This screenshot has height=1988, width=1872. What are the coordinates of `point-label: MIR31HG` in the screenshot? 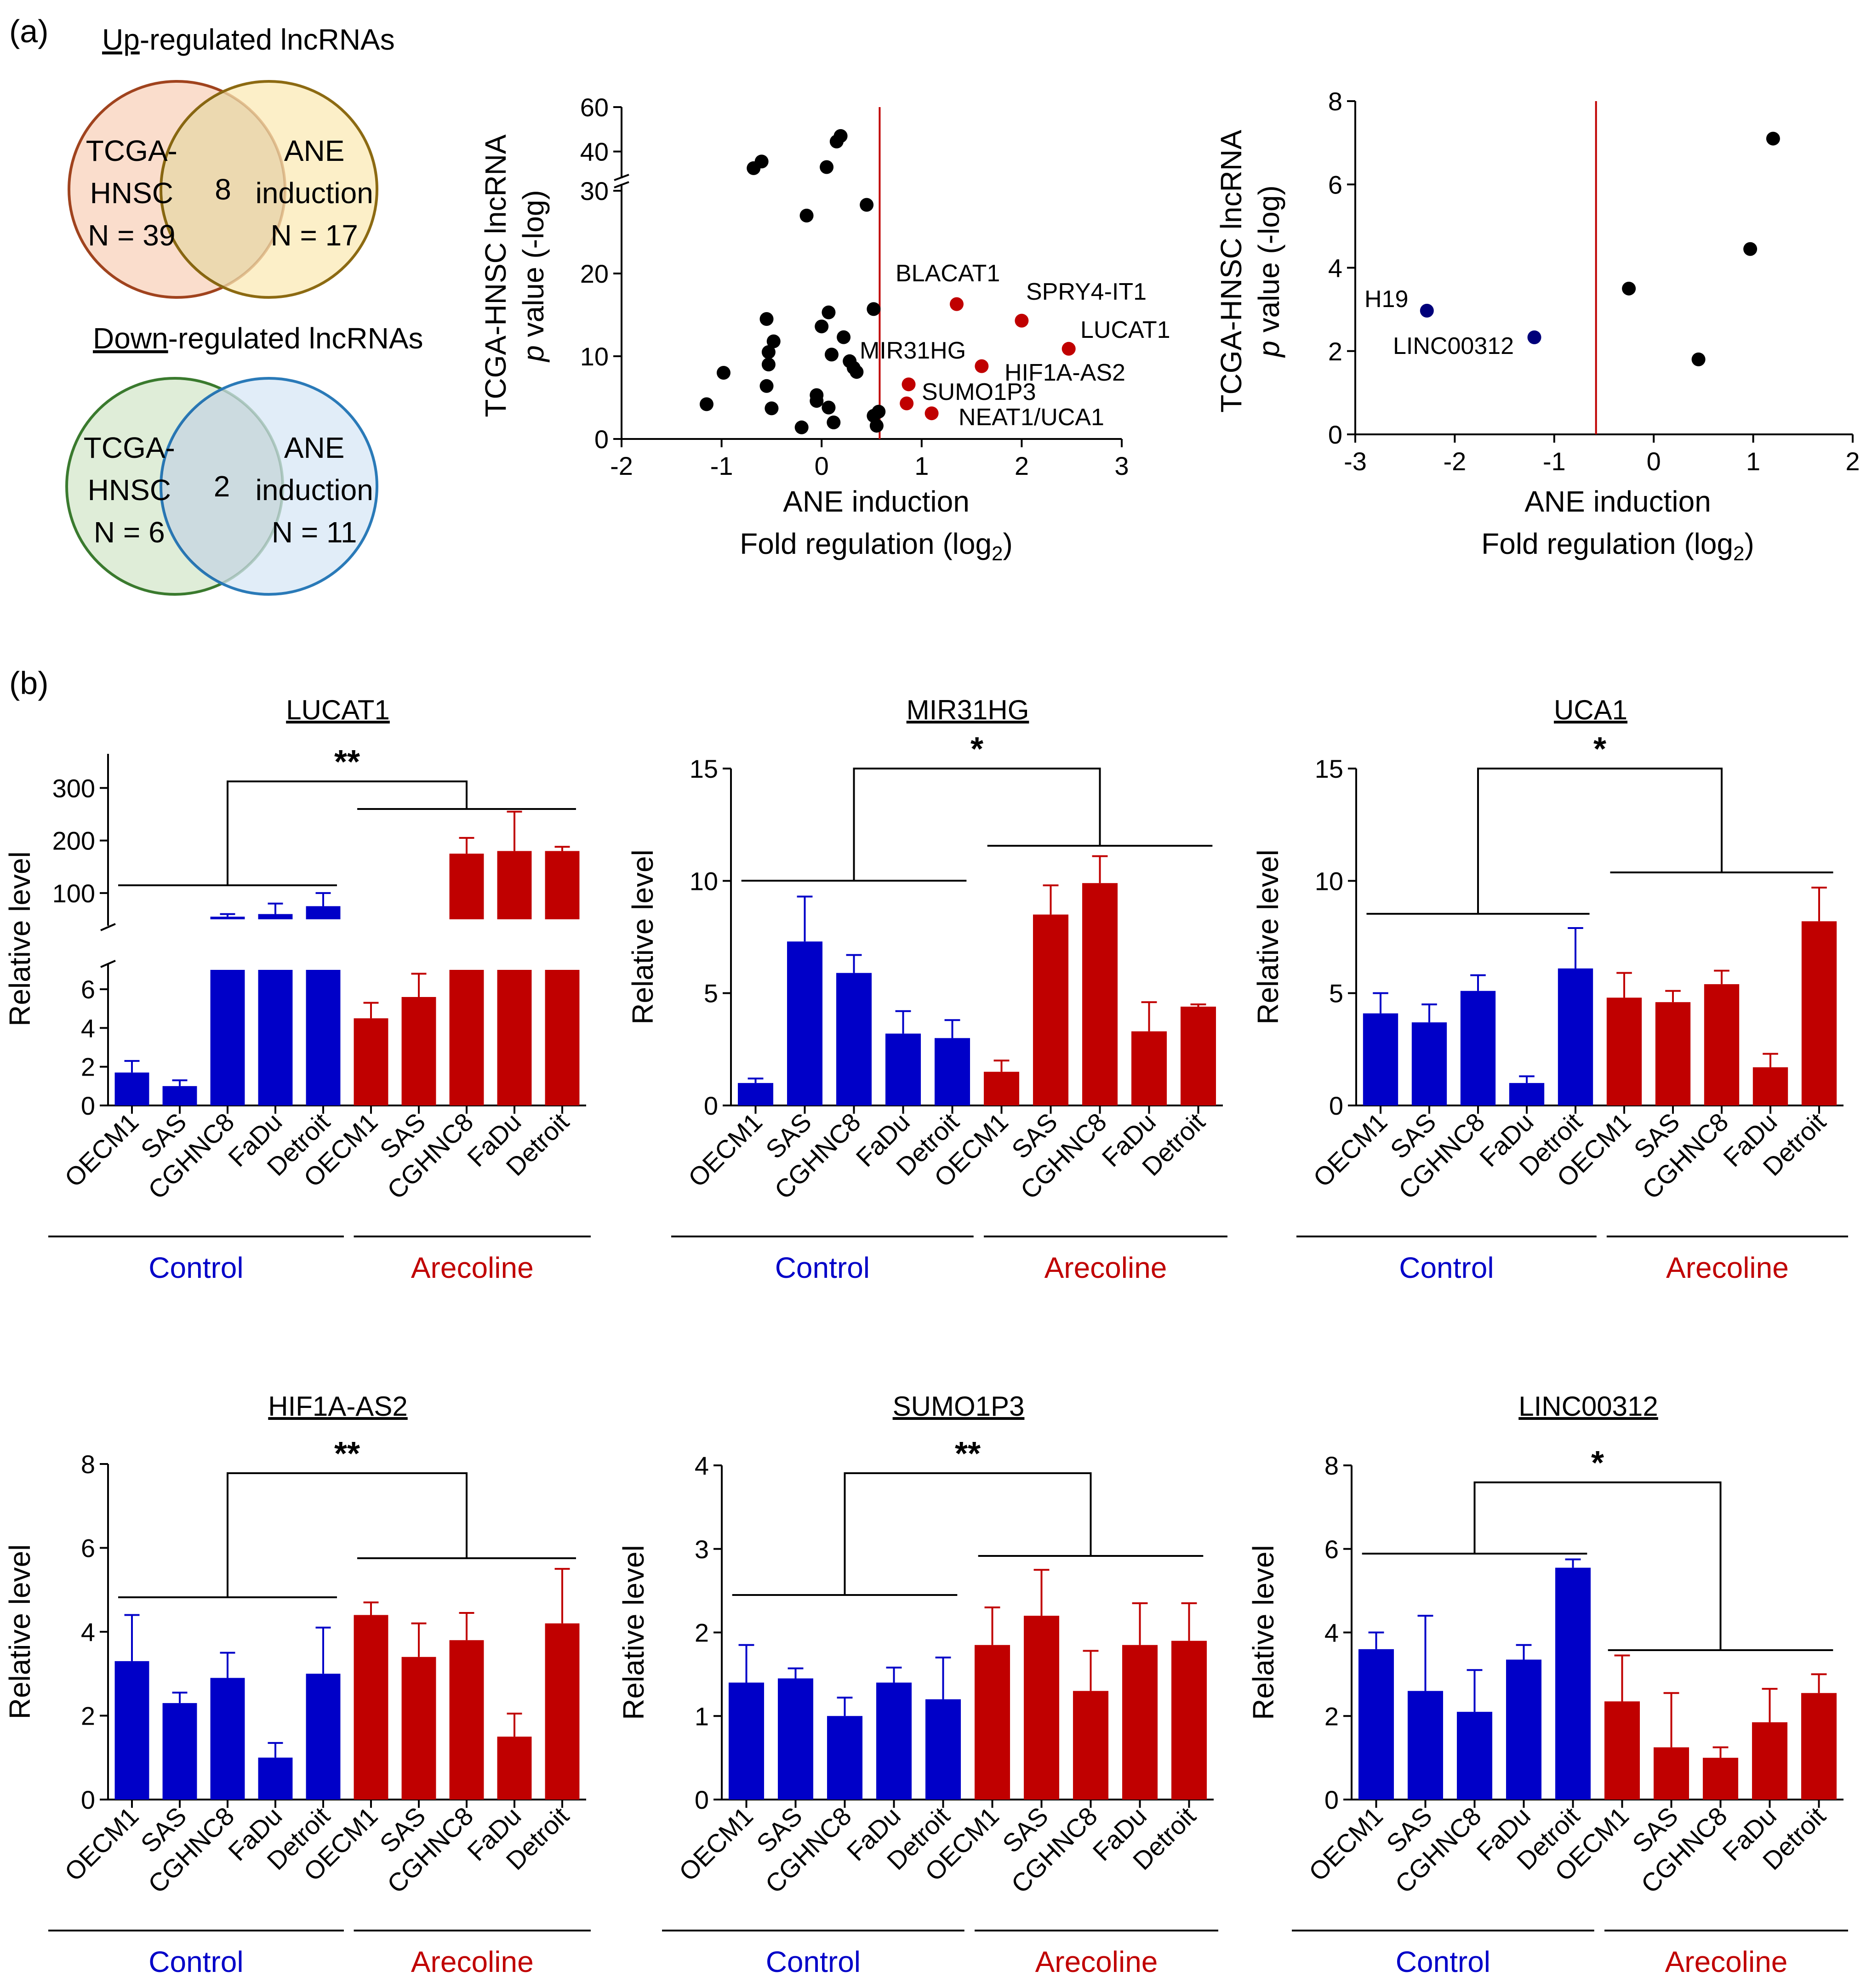 It's located at (913, 350).